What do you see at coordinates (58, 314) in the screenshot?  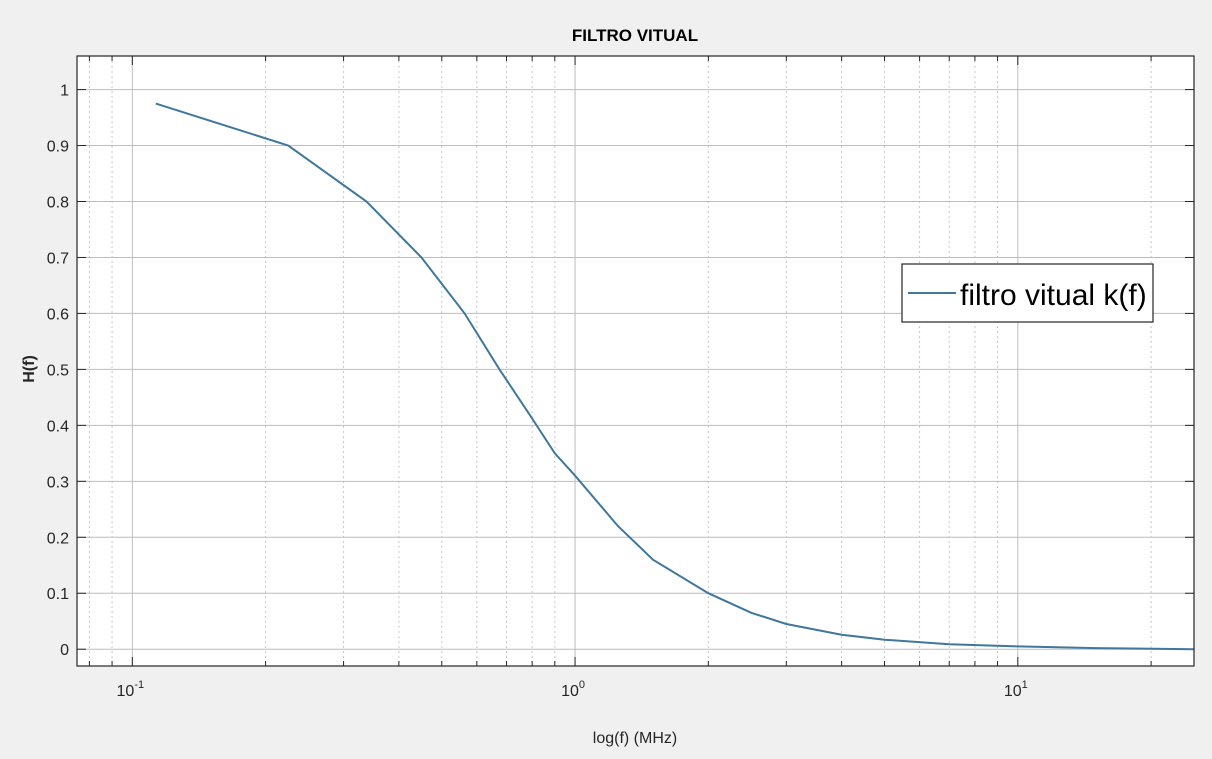 I see `y-tick-label: 0.6` at bounding box center [58, 314].